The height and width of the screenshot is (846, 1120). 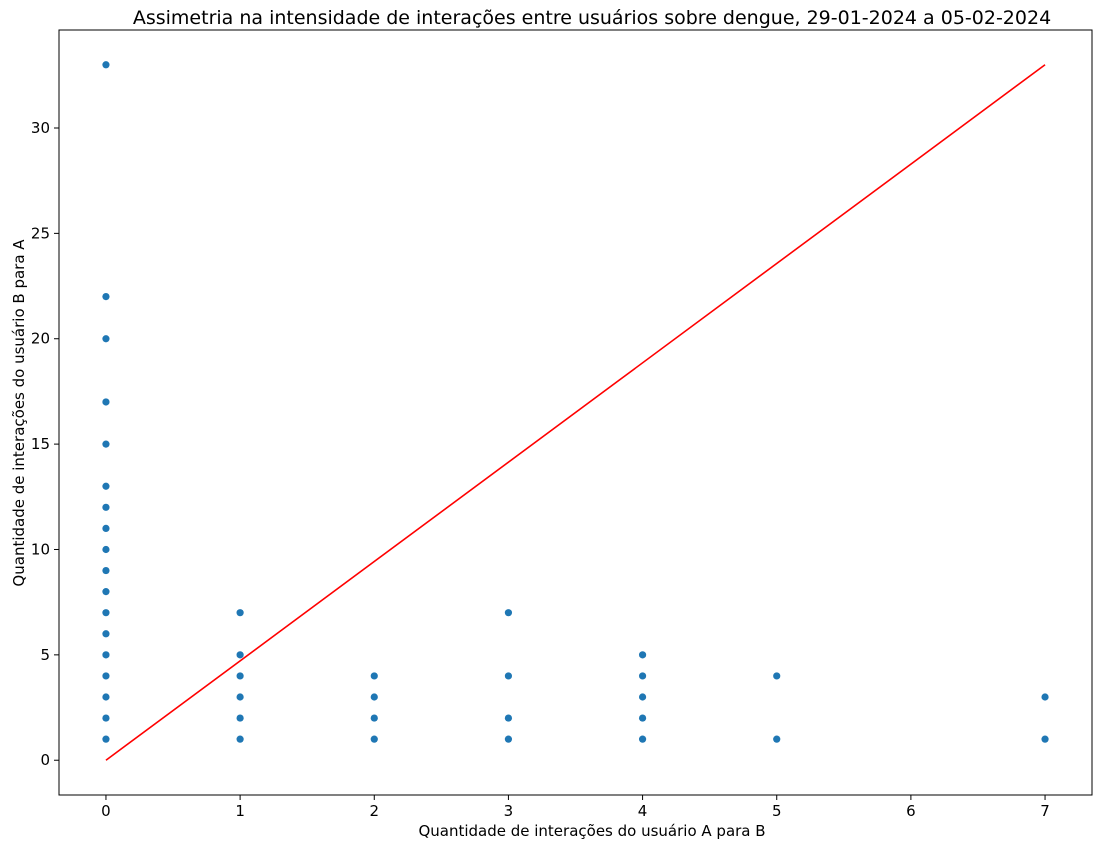 I want to click on y-tick-label: 15, so click(x=40, y=444).